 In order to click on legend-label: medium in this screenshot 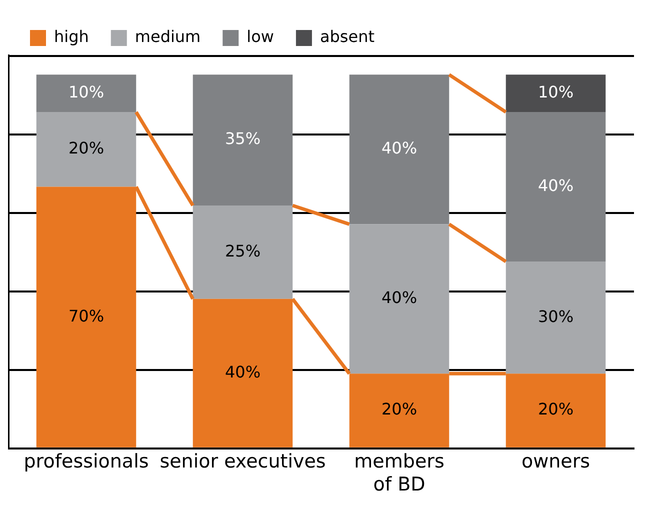, I will do `click(167, 36)`.